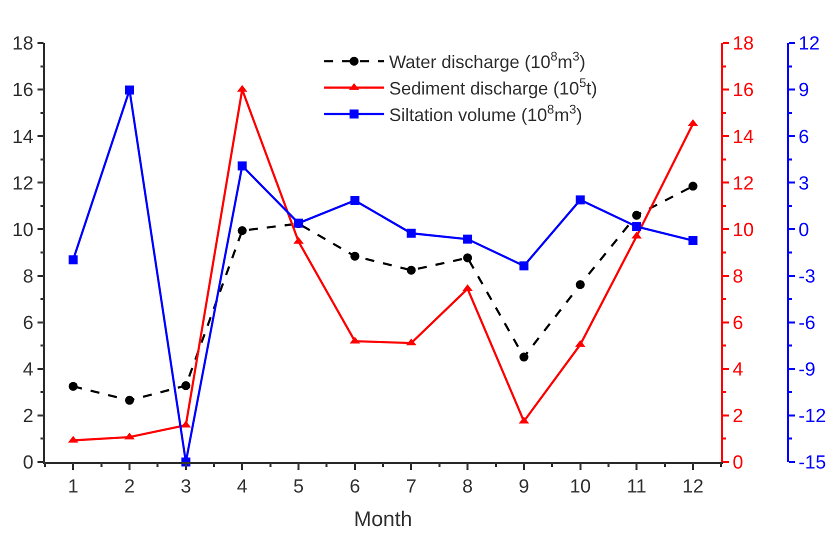 The image size is (839, 543). Describe the element at coordinates (738, 463) in the screenshot. I see `y2-tick-label: 0` at that location.